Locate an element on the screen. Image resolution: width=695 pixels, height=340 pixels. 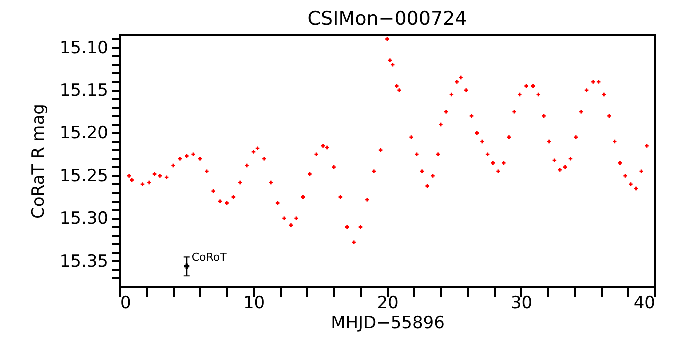
y-tick-label: 15.15 is located at coordinates (84, 91).